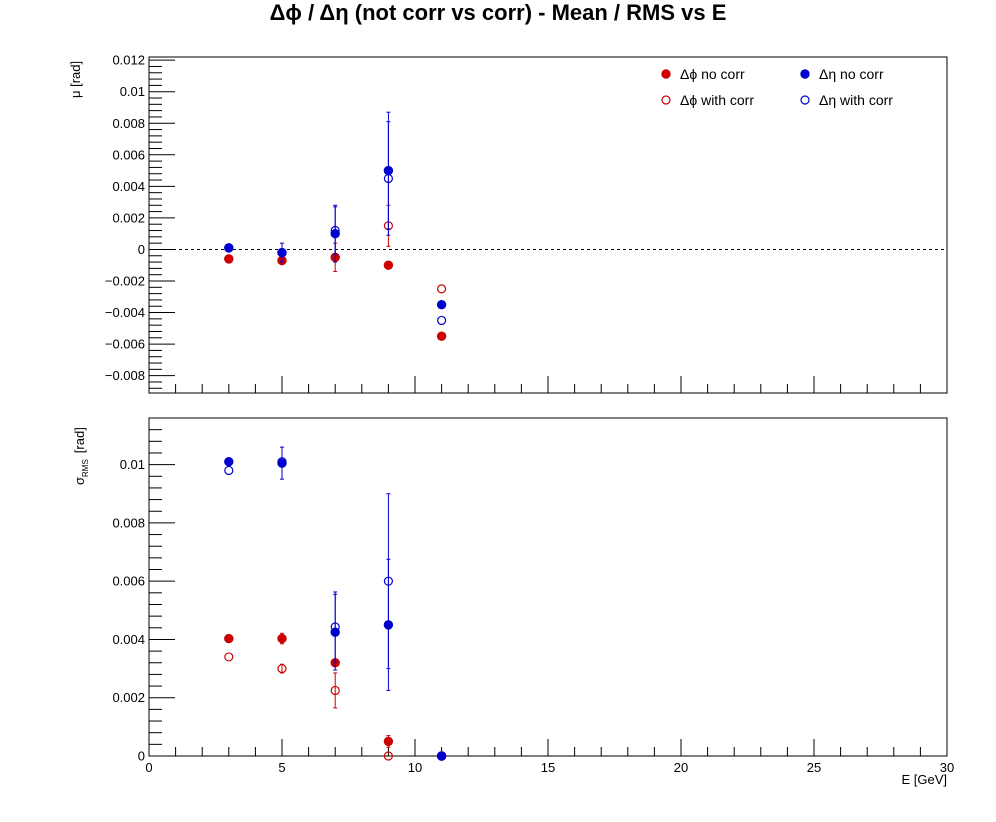 This screenshot has height=822, width=996. I want to click on rms-y-tick-label: 0.008, so click(128, 522).